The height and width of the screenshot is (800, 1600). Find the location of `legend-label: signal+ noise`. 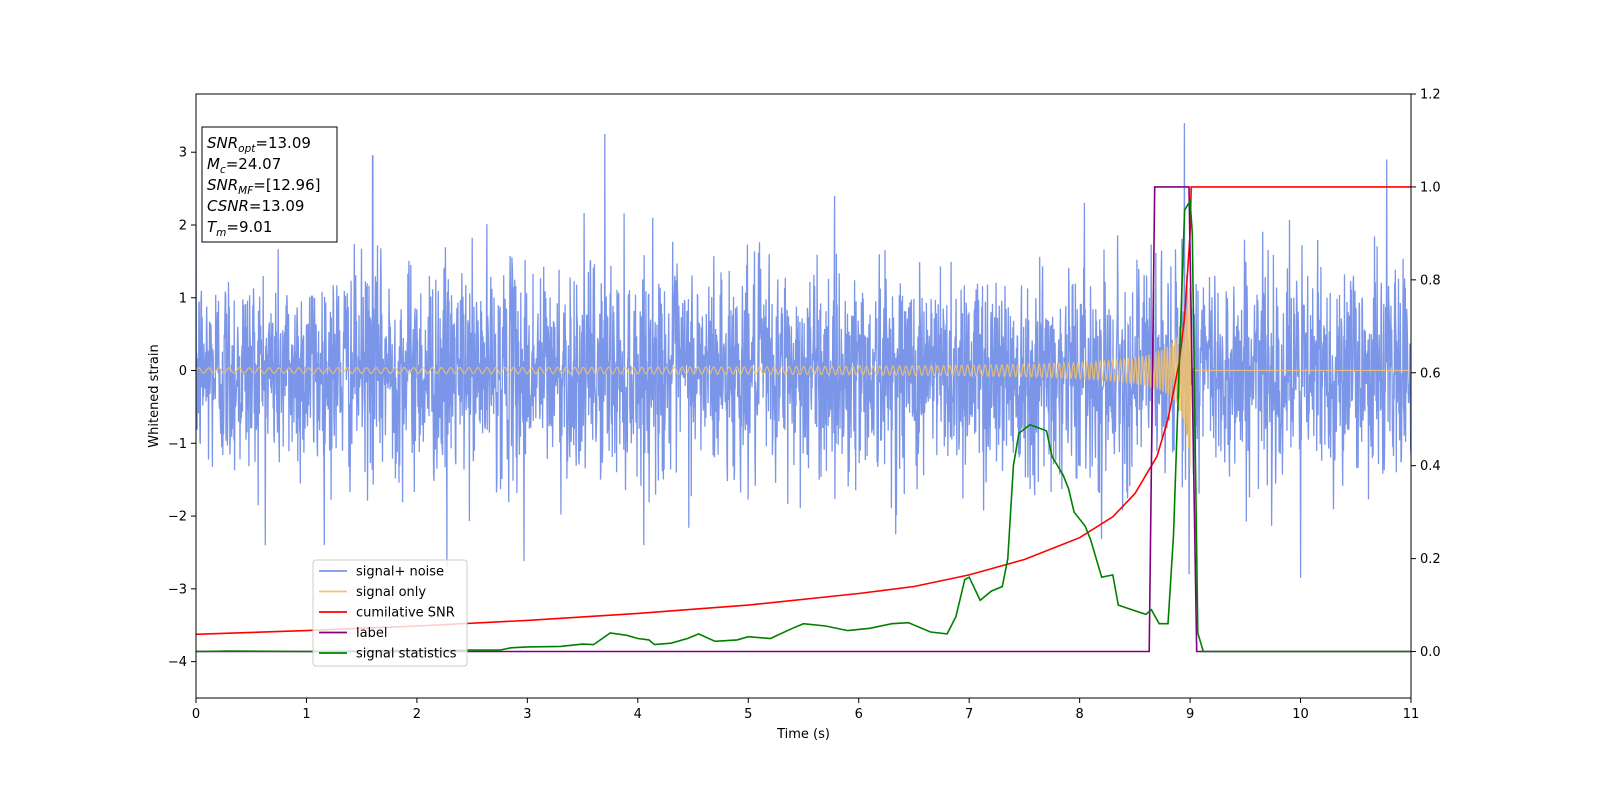

legend-label: signal+ noise is located at coordinates (400, 572).